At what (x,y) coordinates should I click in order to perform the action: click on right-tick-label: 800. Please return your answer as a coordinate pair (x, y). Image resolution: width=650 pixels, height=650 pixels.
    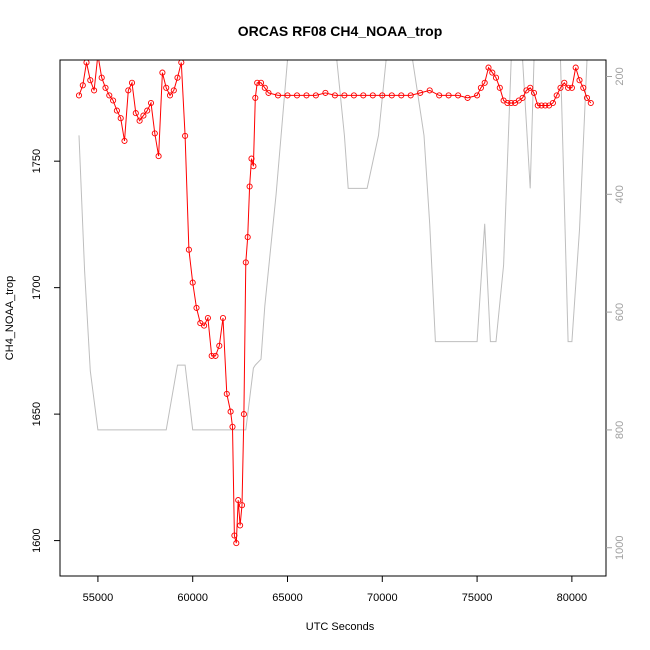
    Looking at the image, I should click on (620, 430).